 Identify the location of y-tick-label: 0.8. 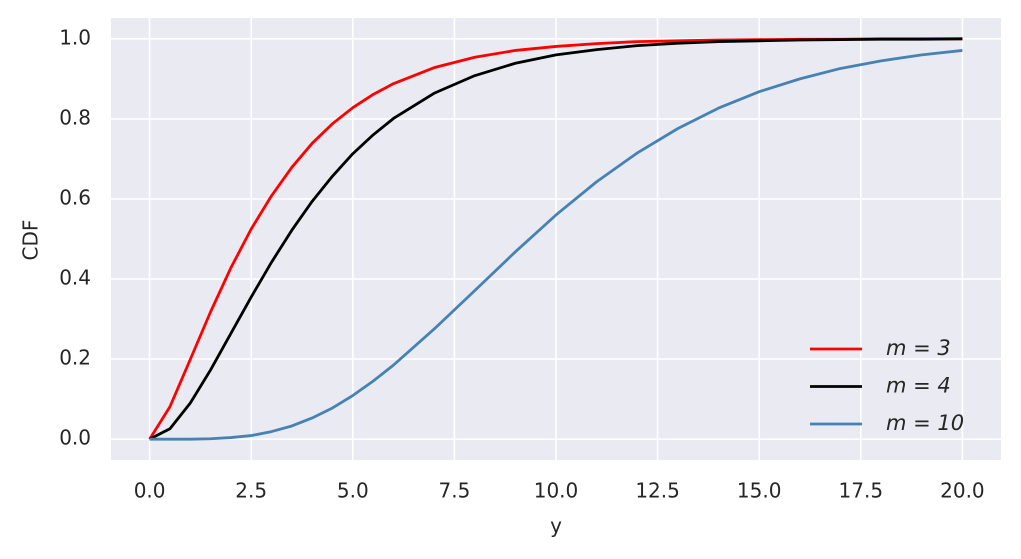
(75, 117).